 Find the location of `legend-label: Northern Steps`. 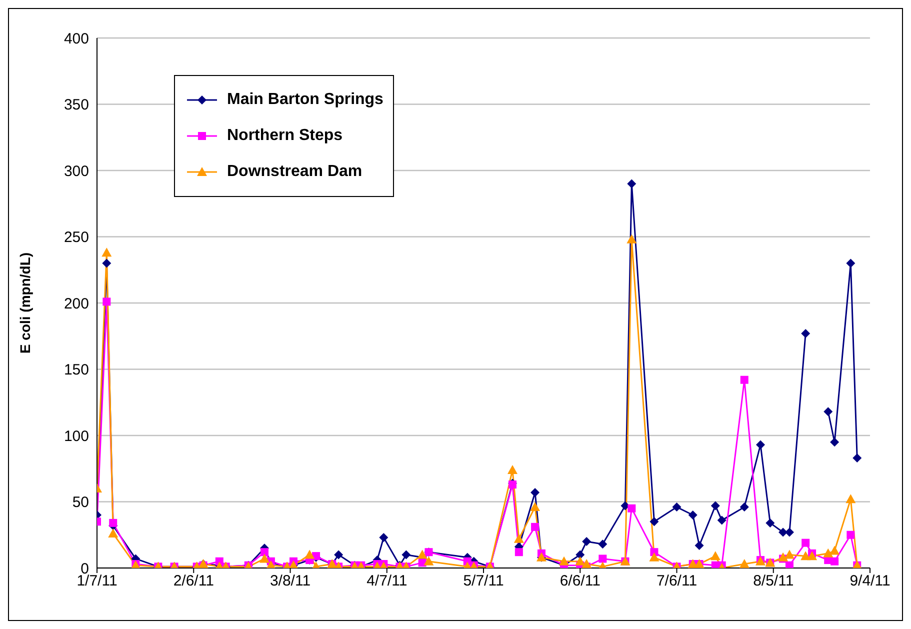

legend-label: Northern Steps is located at coordinates (285, 136).